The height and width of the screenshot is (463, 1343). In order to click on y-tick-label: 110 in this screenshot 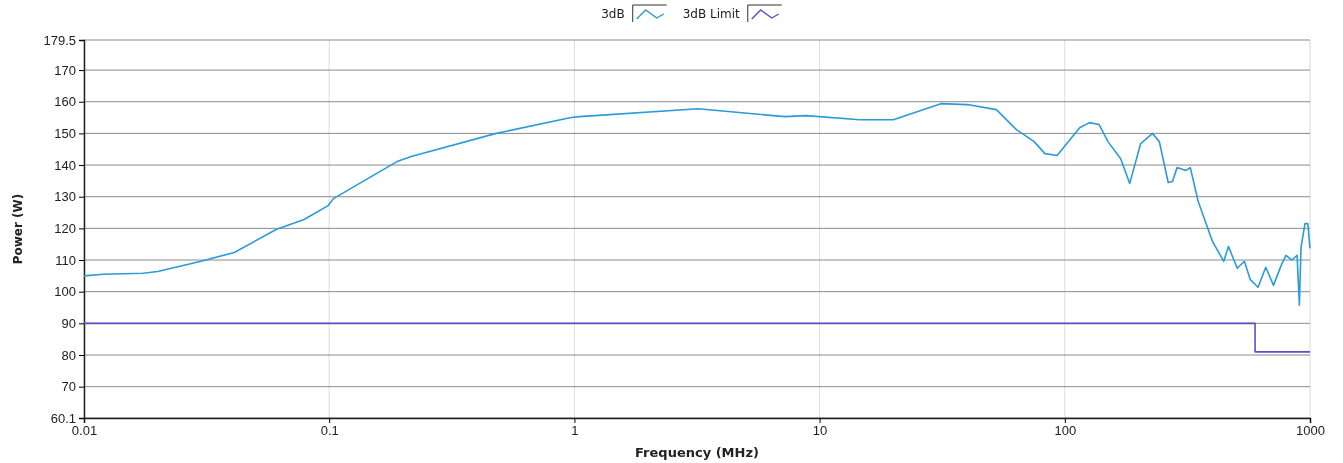, I will do `click(65, 260)`.